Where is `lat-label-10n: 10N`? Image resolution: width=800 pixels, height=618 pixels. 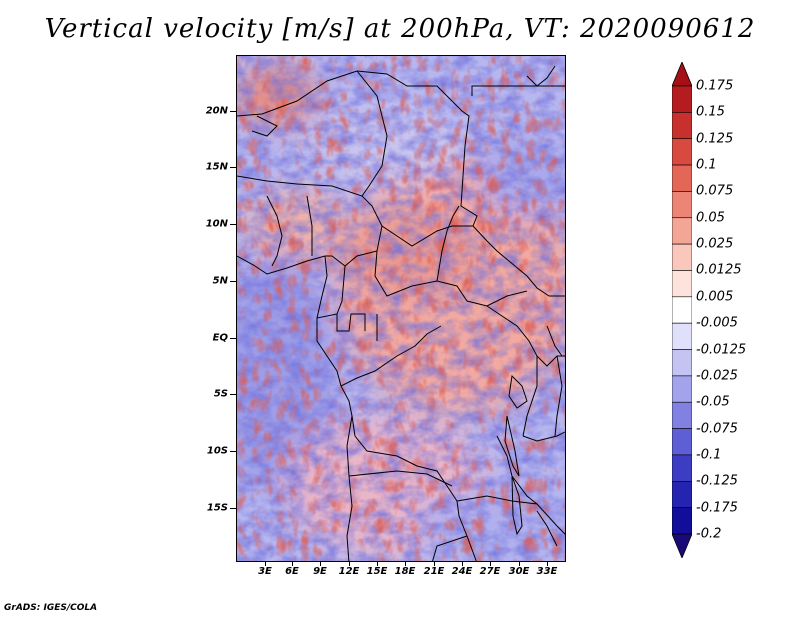 lat-label-10n: 10N is located at coordinates (216, 224).